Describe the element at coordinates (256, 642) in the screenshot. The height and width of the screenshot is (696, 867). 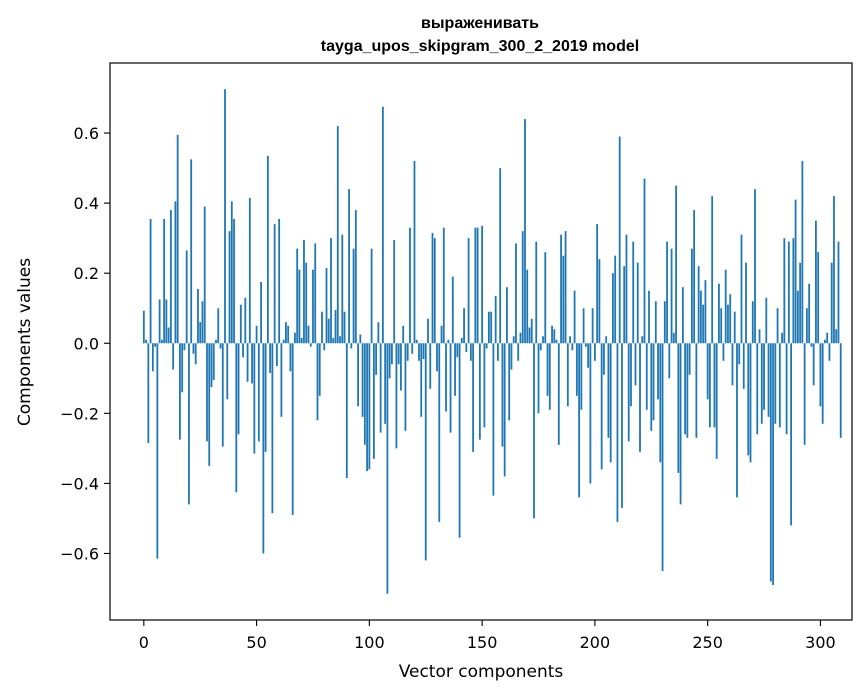
I see `x-tick-label: 50` at that location.